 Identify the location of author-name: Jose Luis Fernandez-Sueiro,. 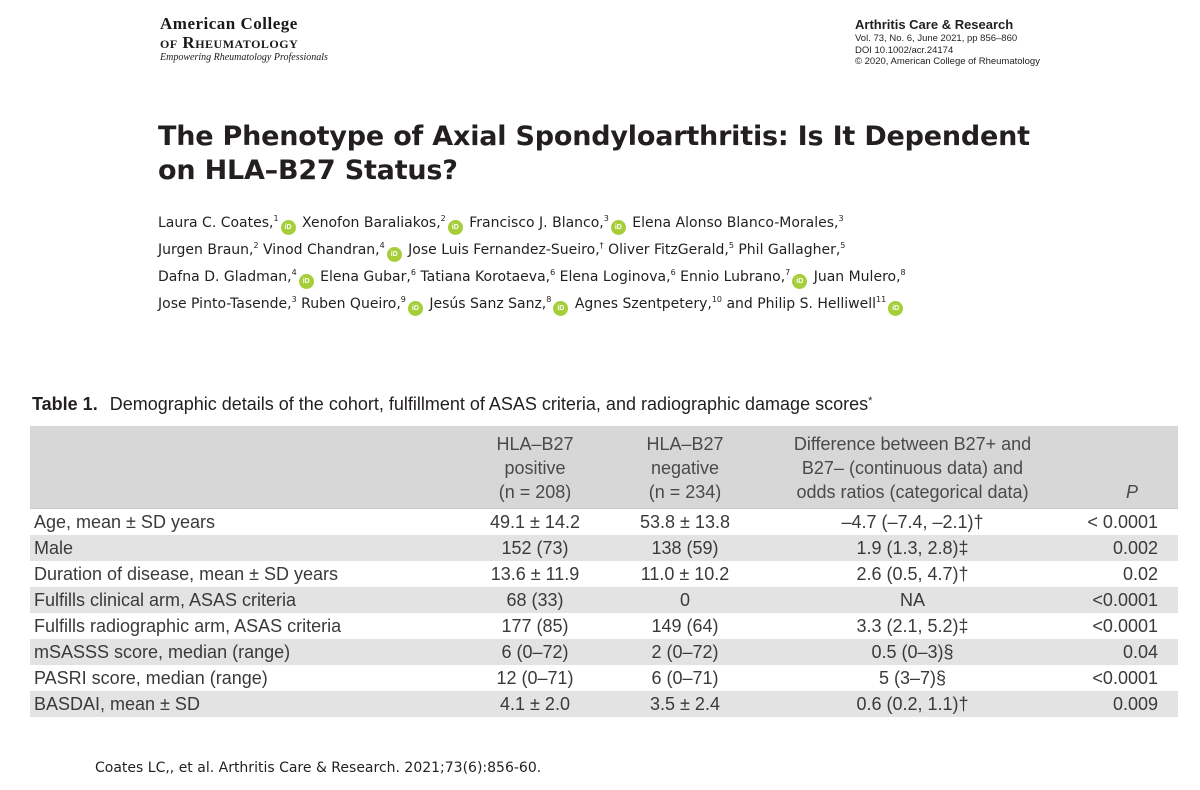
(504, 250).